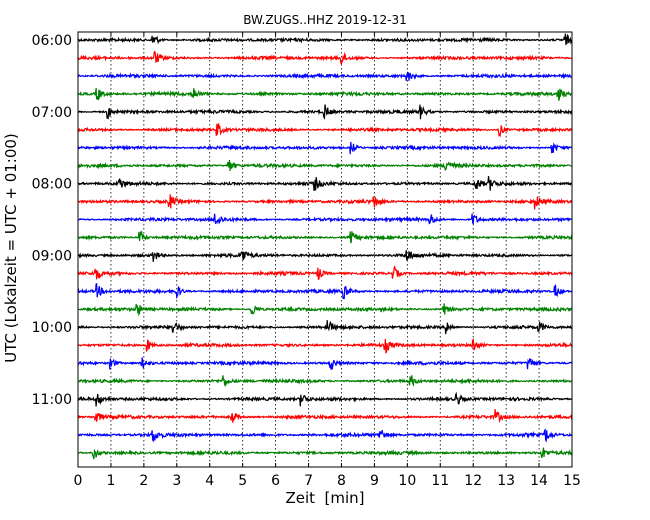 This screenshot has width=650, height=520. Describe the element at coordinates (324, 20) in the screenshot. I see `chart-title: BW.ZUGS..HHZ 2019-12-31` at that location.